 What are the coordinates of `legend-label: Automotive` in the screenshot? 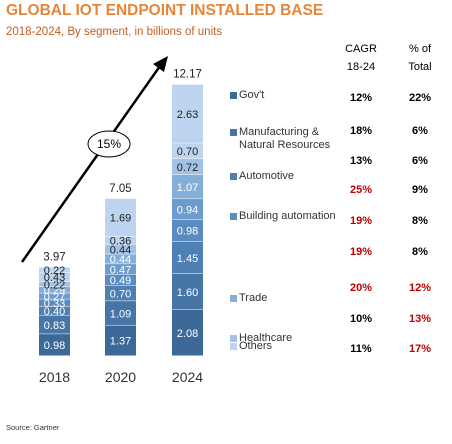 It's located at (267, 176).